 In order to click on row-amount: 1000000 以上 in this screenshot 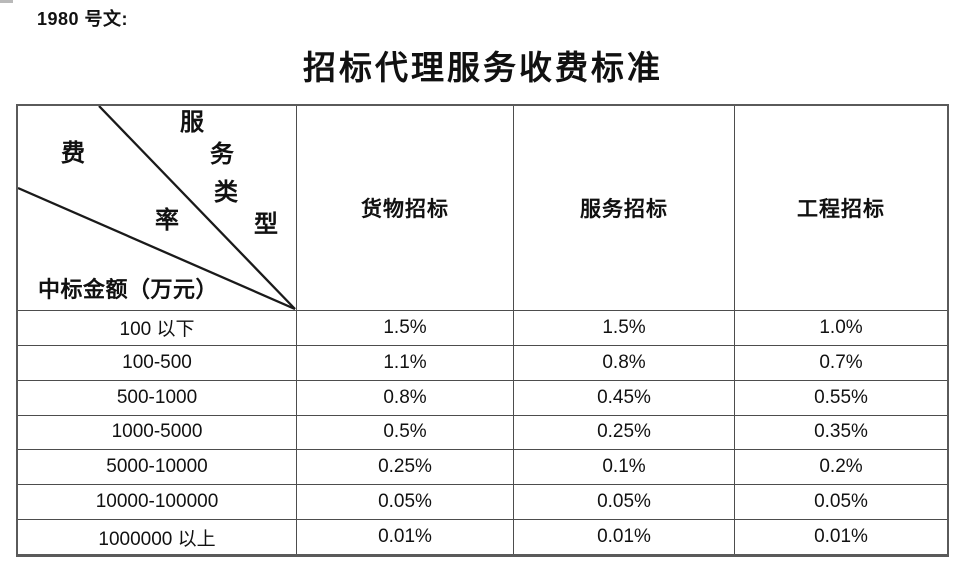, I will do `click(157, 536)`.